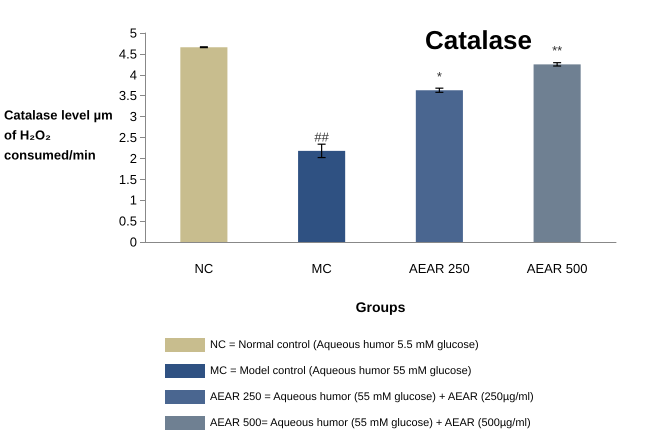 This screenshot has width=646, height=441. What do you see at coordinates (60, 135) in the screenshot?
I see `y-axis-title: Catalase level µm of H₂O₂ consumed/min` at bounding box center [60, 135].